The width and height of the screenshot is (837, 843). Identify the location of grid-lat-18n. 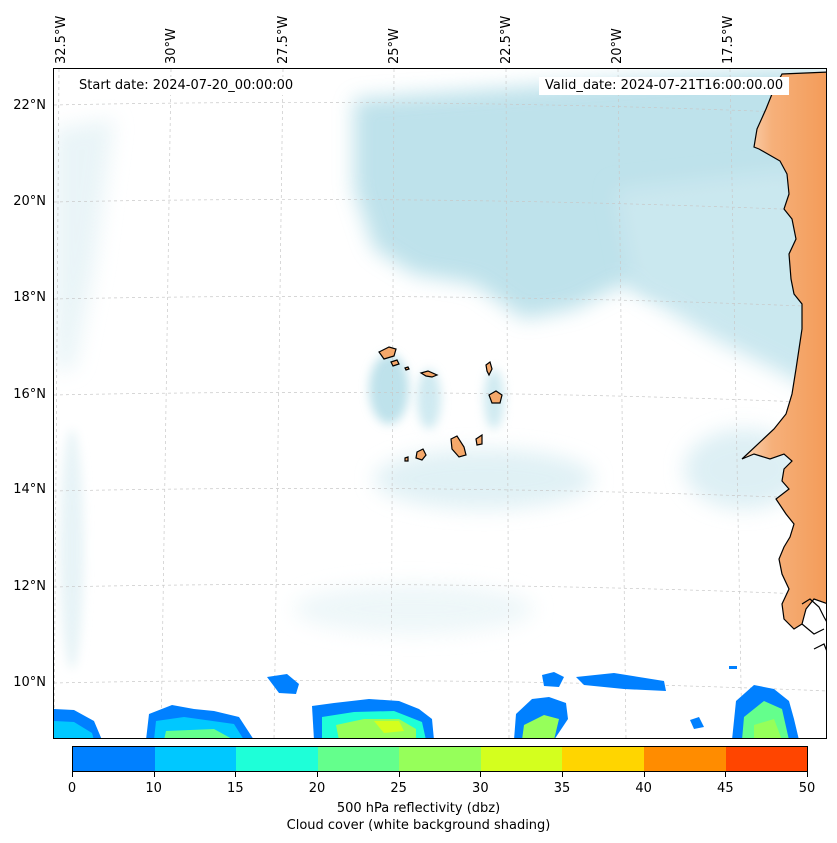
(440, 301).